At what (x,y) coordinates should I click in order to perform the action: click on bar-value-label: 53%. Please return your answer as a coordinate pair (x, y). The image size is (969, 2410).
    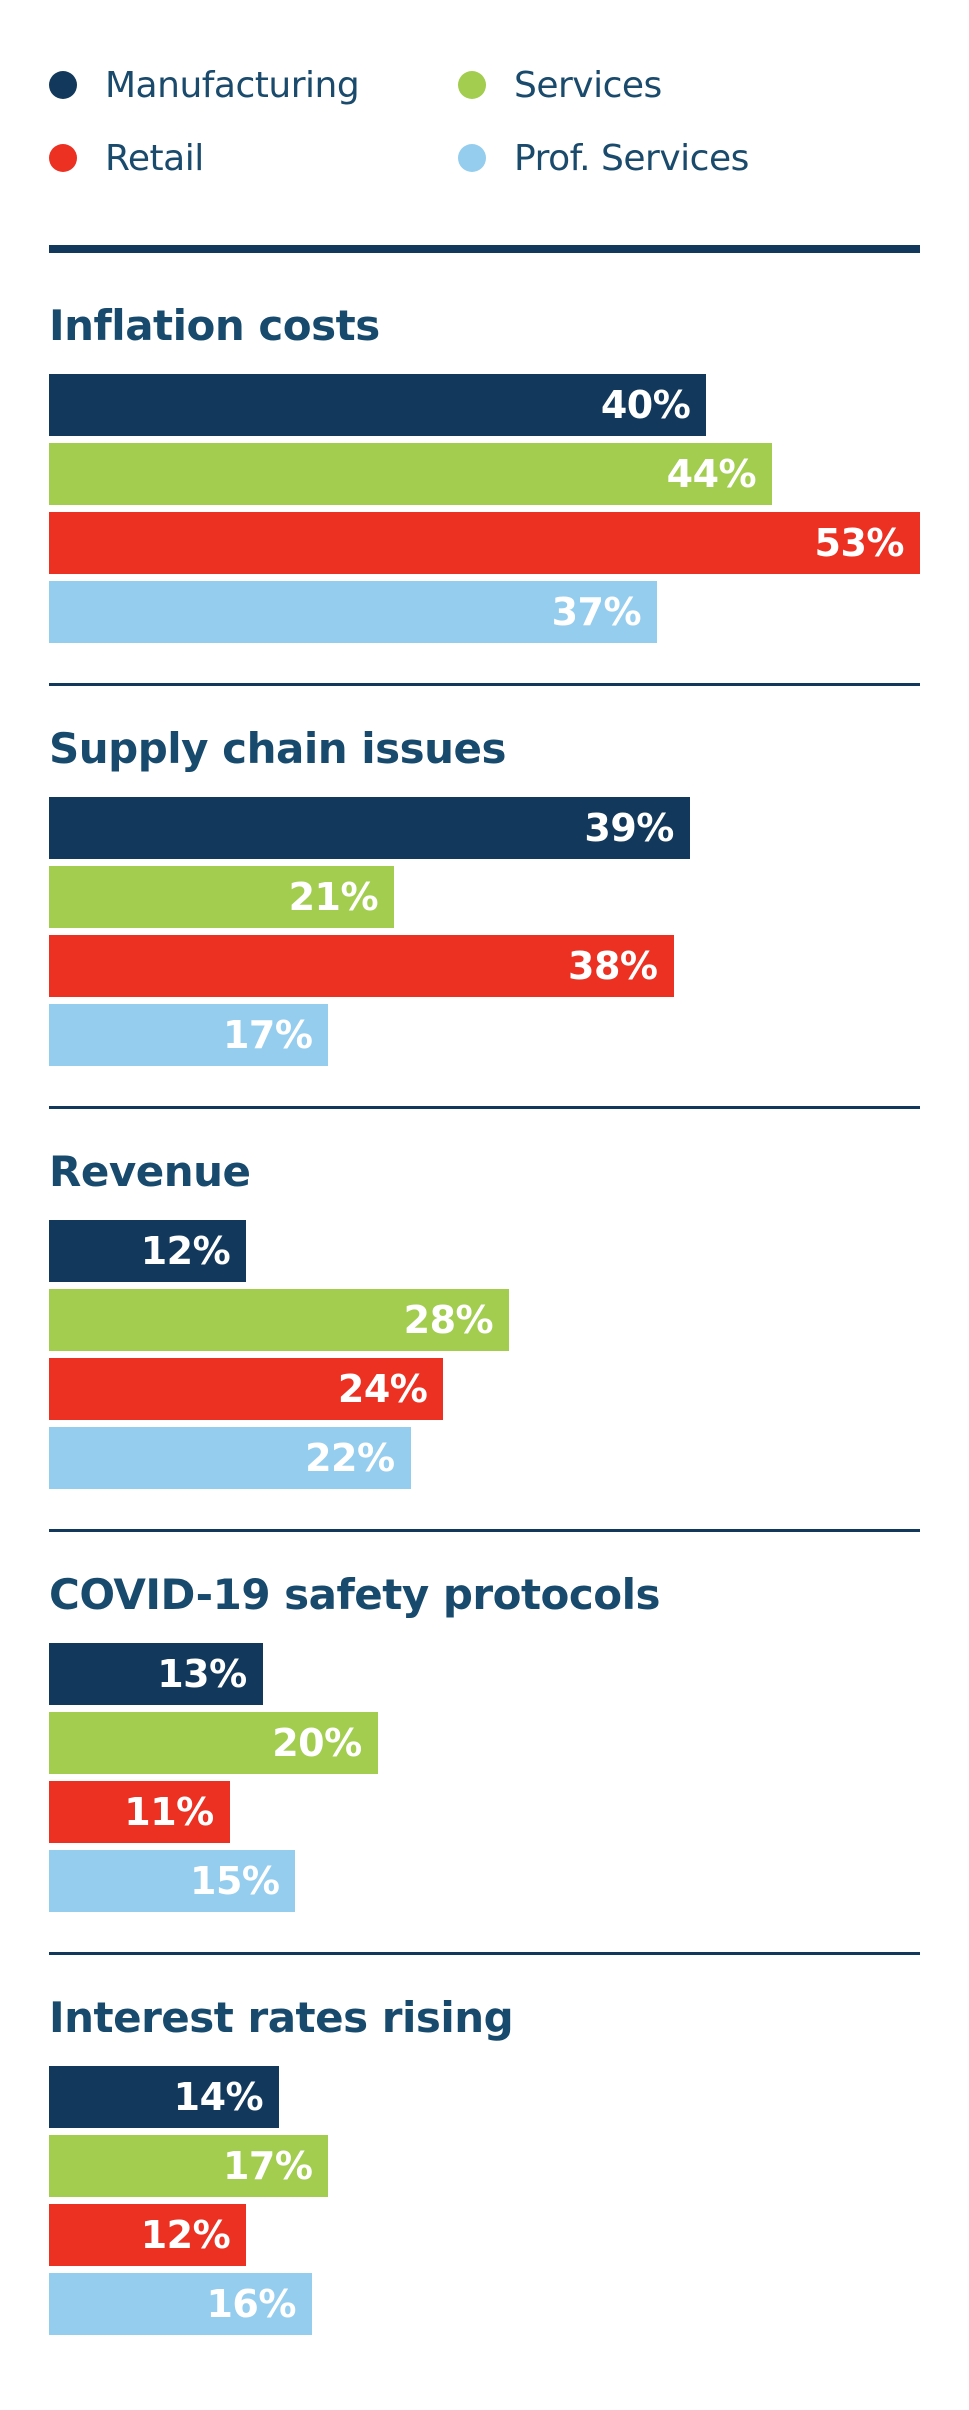
    Looking at the image, I should click on (859, 543).